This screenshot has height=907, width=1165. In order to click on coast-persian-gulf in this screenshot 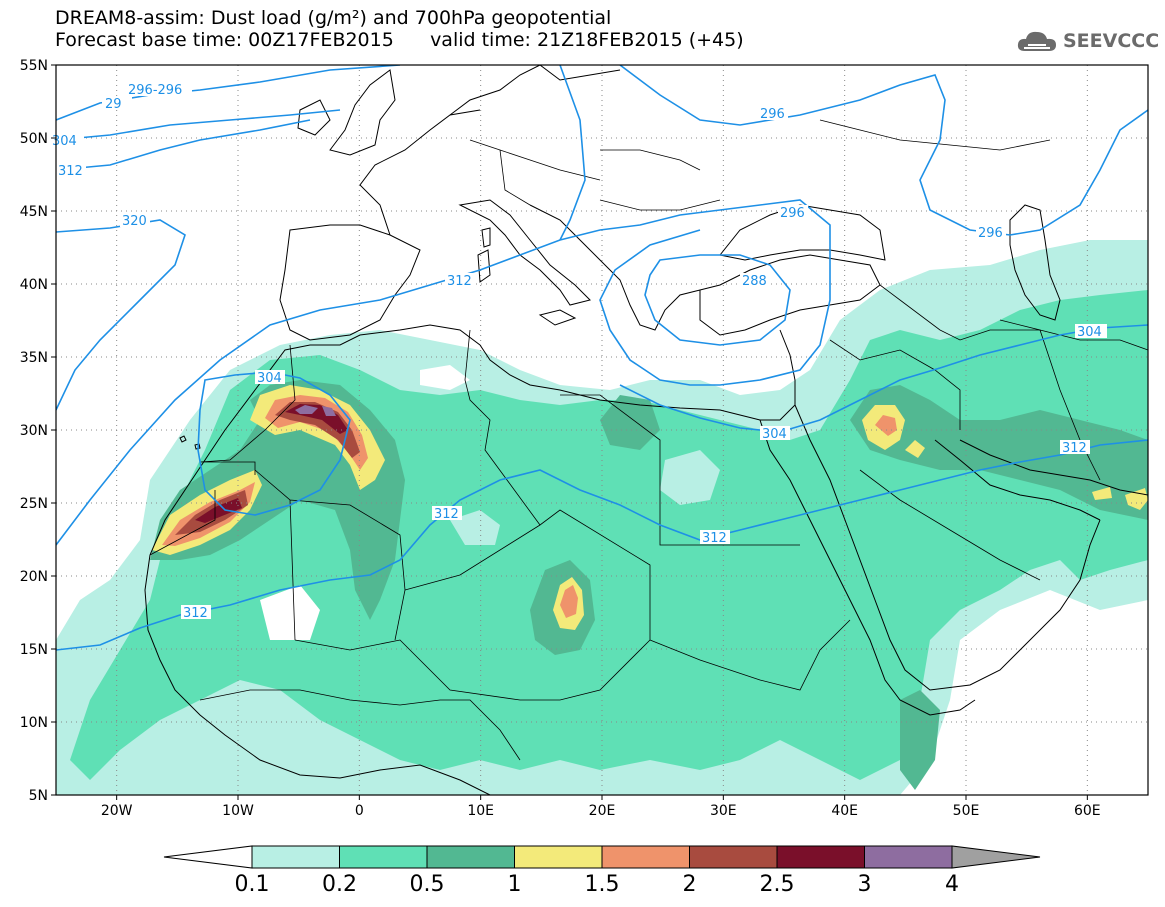, I will do `click(1041, 480)`.